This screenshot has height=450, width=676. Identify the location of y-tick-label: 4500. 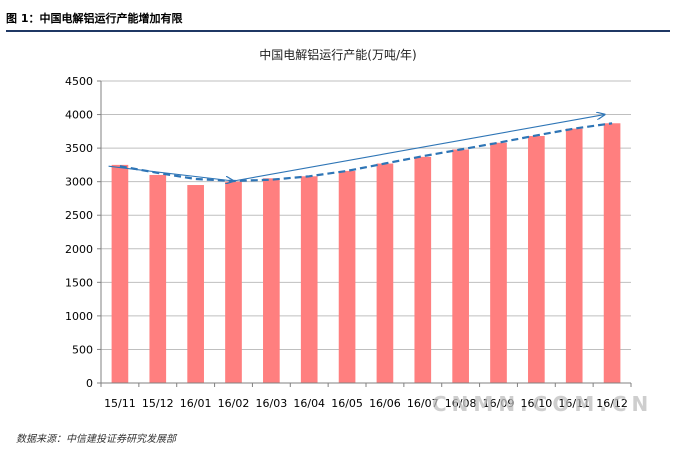
(79, 81).